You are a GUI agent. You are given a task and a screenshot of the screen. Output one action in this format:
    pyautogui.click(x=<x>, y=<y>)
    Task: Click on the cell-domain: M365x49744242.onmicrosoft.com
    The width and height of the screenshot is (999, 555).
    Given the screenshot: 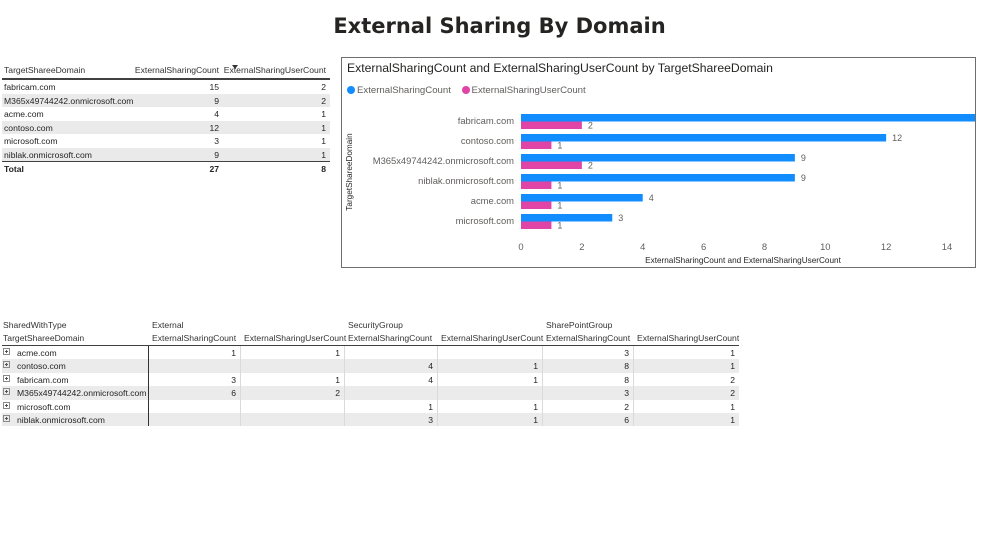 What is the action you would take?
    pyautogui.click(x=69, y=100)
    